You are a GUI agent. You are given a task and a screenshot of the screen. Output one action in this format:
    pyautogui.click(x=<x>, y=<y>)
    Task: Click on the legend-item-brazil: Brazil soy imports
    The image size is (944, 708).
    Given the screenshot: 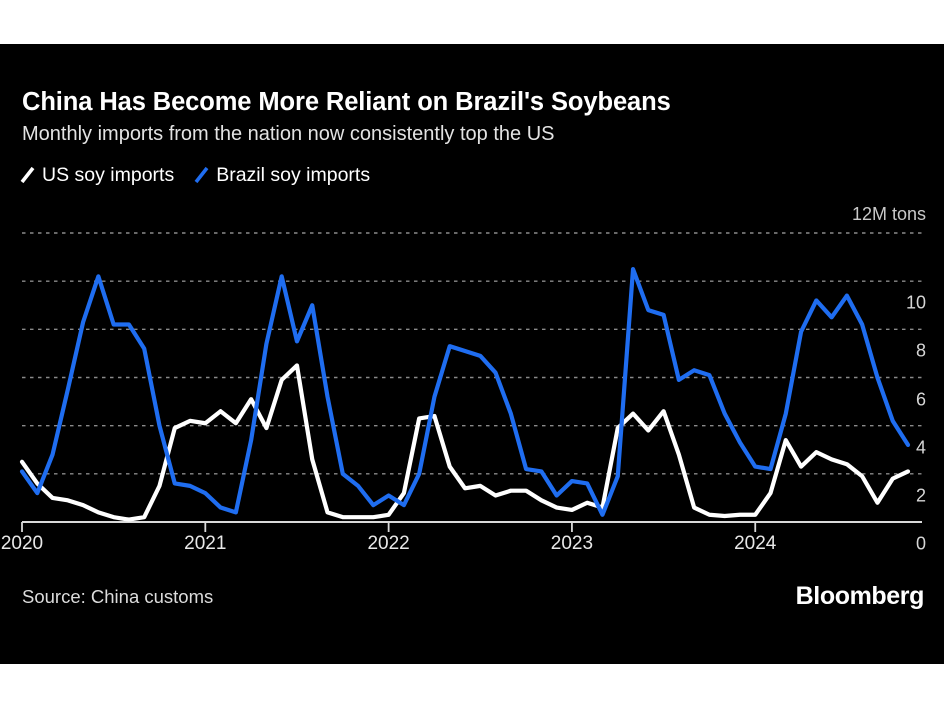 What is the action you would take?
    pyautogui.click(x=282, y=175)
    